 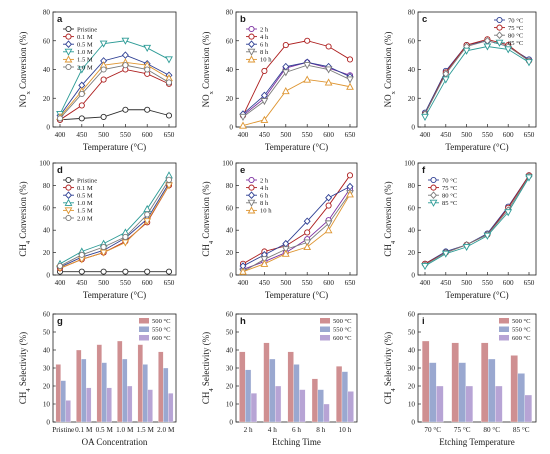 I want to click on legend-label: 0.1 M, so click(x=85, y=188).